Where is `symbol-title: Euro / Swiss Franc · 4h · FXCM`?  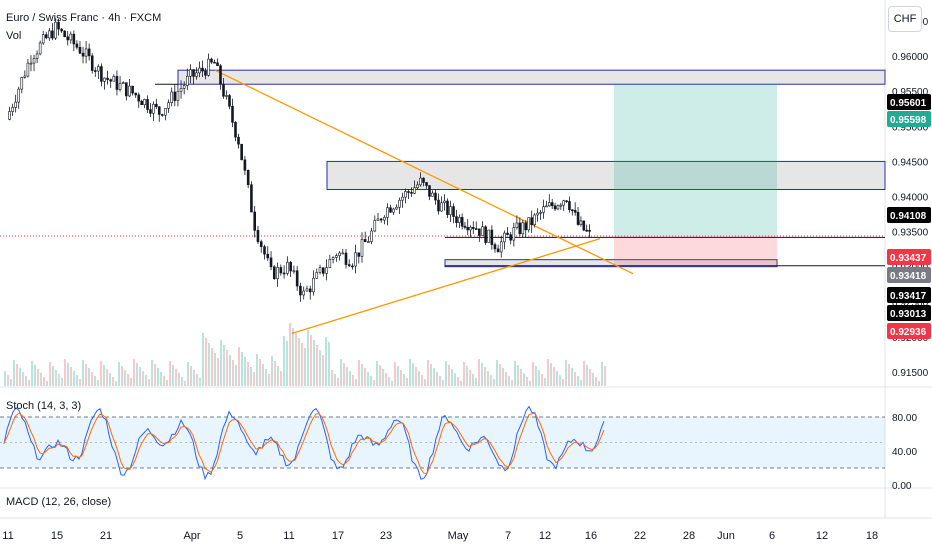
symbol-title: Euro / Swiss Franc · 4h · FXCM is located at coordinates (84, 18).